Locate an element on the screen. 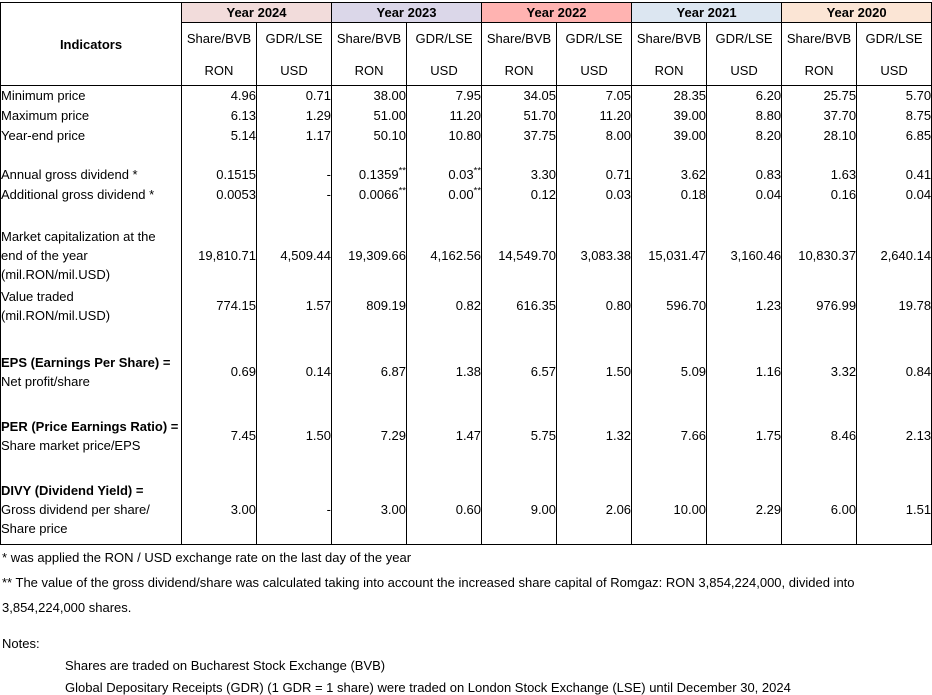 This screenshot has height=695, width=932. value-cell: 6.00 is located at coordinates (819, 510).